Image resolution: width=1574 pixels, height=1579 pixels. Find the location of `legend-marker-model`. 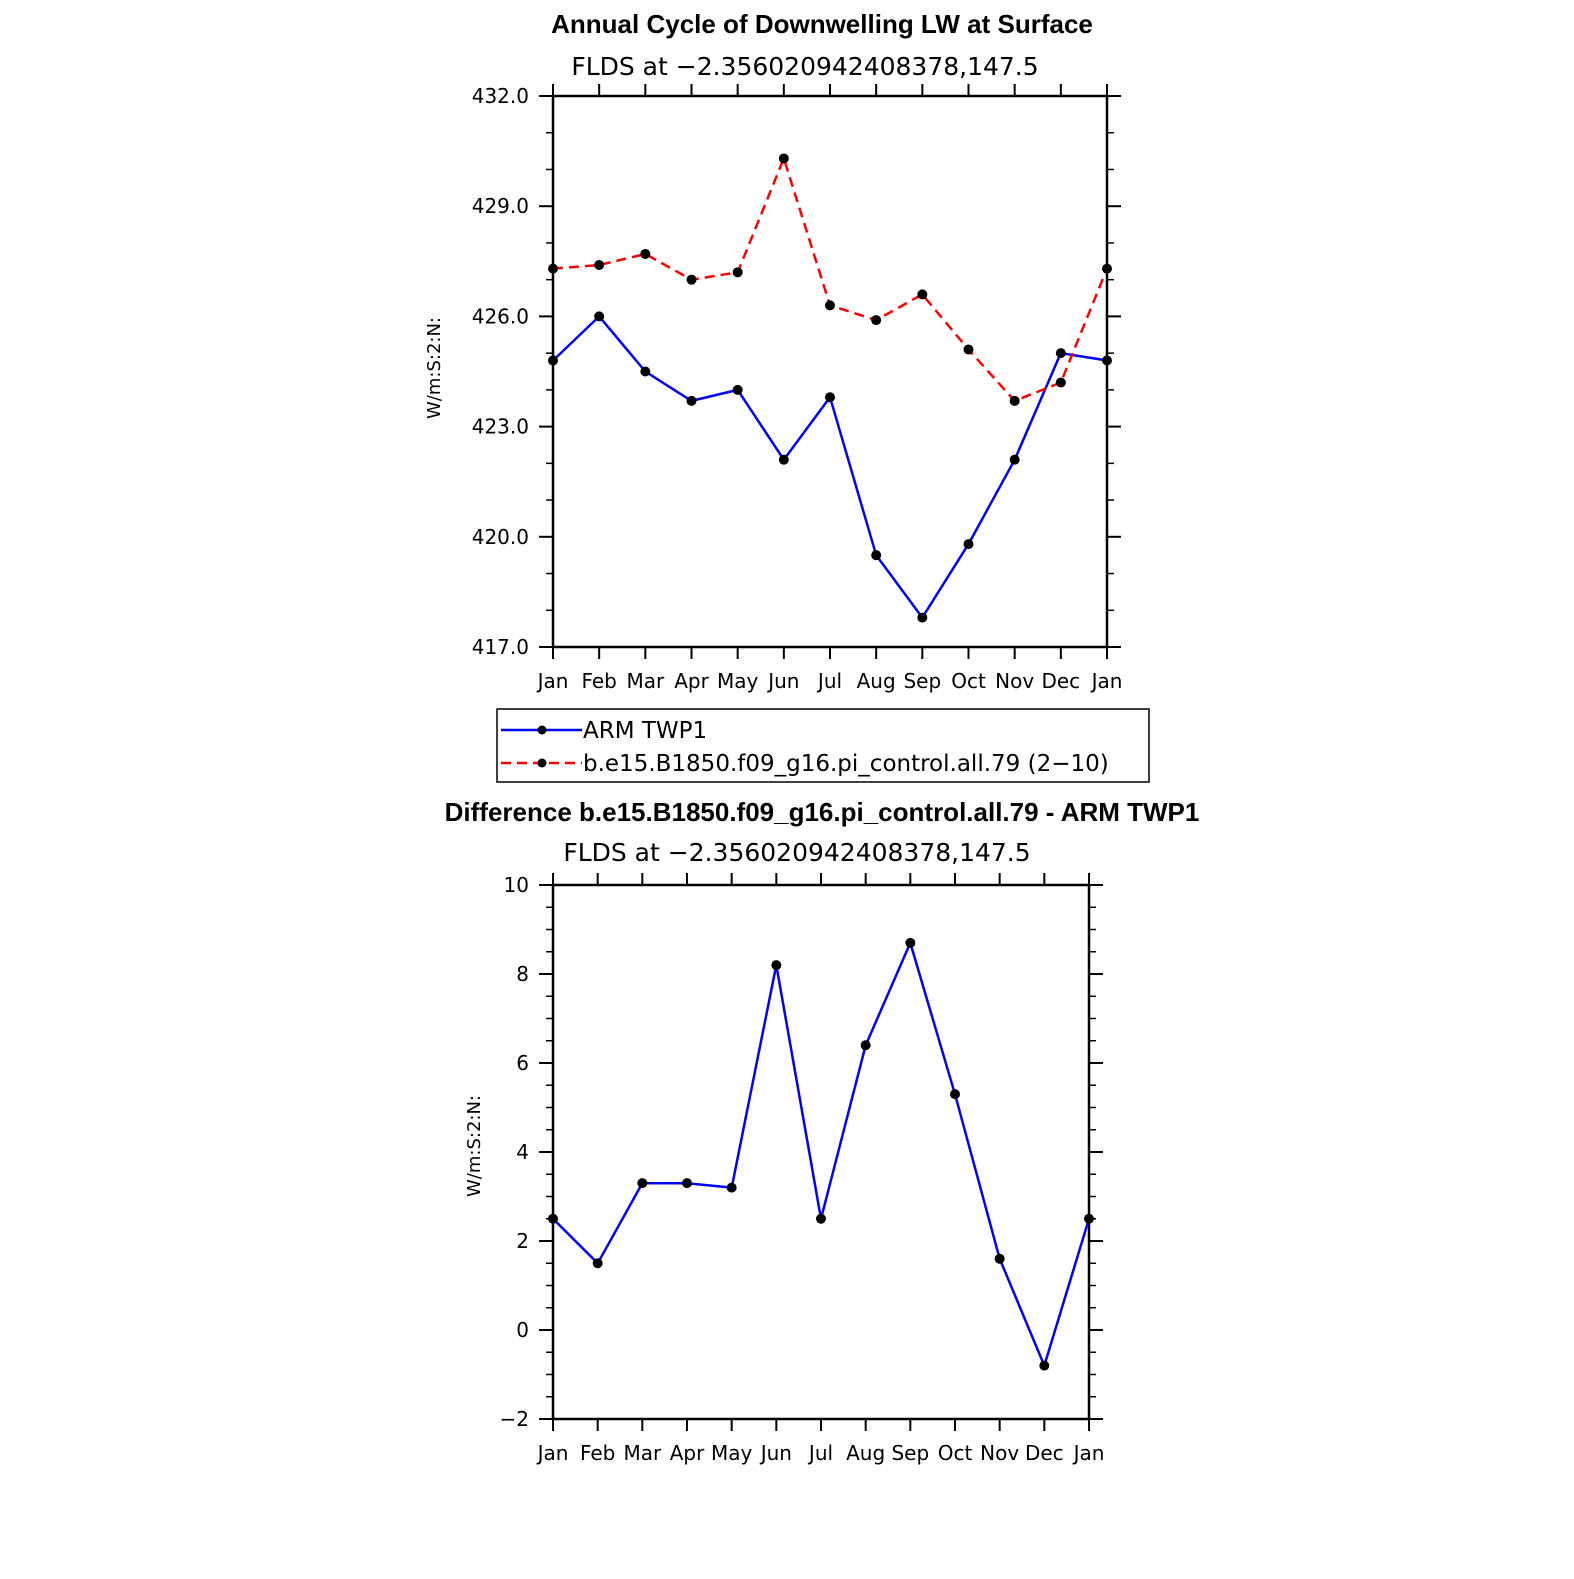

legend-marker-model is located at coordinates (542, 763).